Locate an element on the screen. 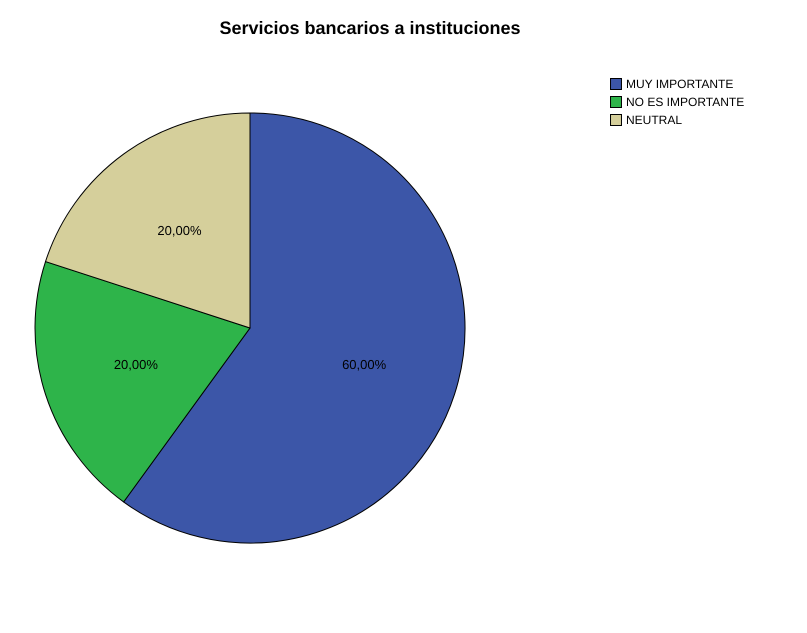 This screenshot has width=807, height=633. legend-label: MUY IMPORTANTE is located at coordinates (680, 84).